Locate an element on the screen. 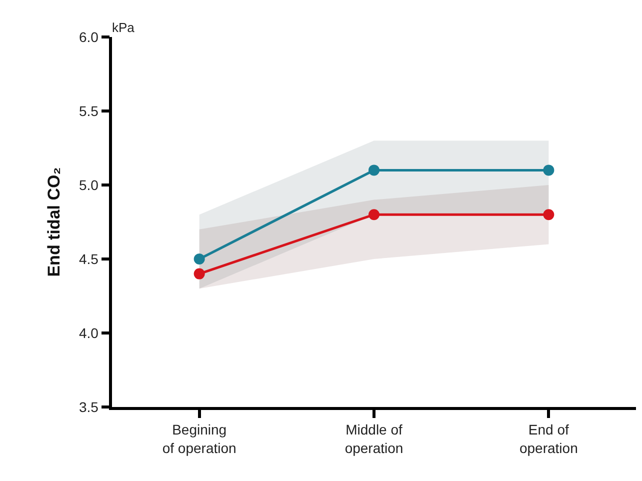 This screenshot has height=481, width=642. y-axis-title: End tidal CO₂ is located at coordinates (54, 222).